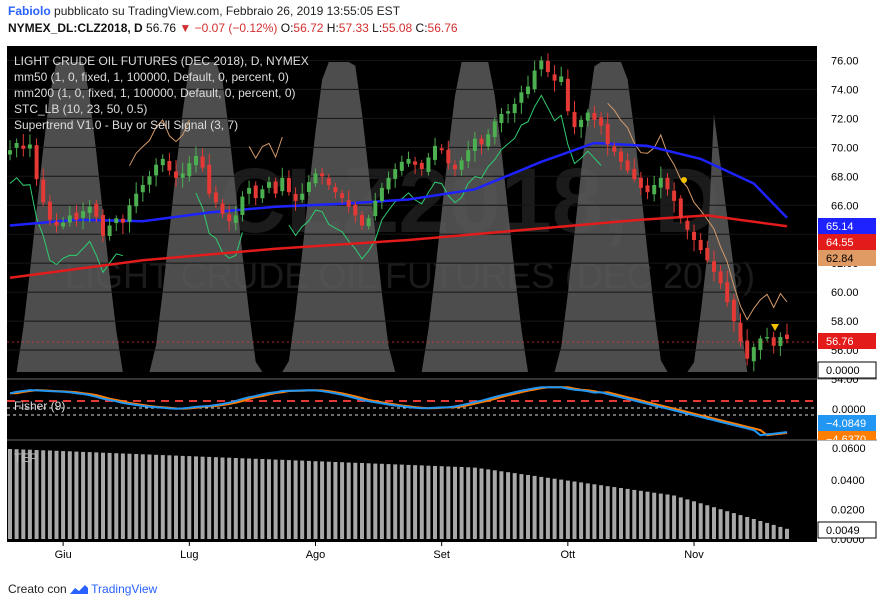 The height and width of the screenshot is (606, 884). I want to click on created-with-label: Creato con, so click(37, 589).